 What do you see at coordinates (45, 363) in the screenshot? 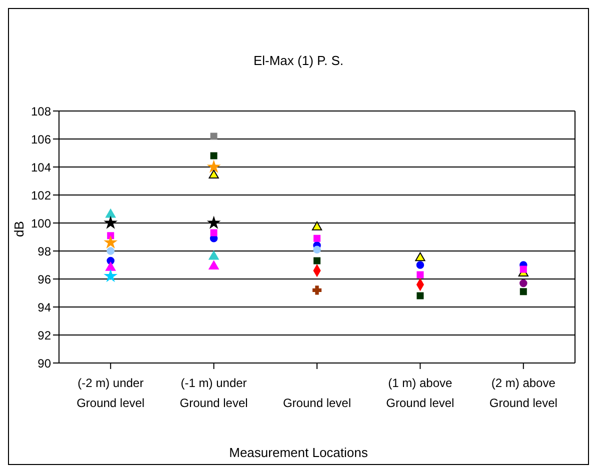
I see `y-tick-label: 90` at bounding box center [45, 363].